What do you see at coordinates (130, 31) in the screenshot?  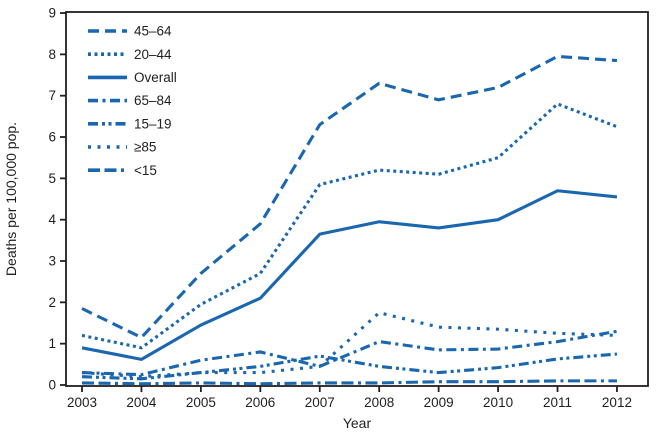 I see `legend-item: 45–64` at bounding box center [130, 31].